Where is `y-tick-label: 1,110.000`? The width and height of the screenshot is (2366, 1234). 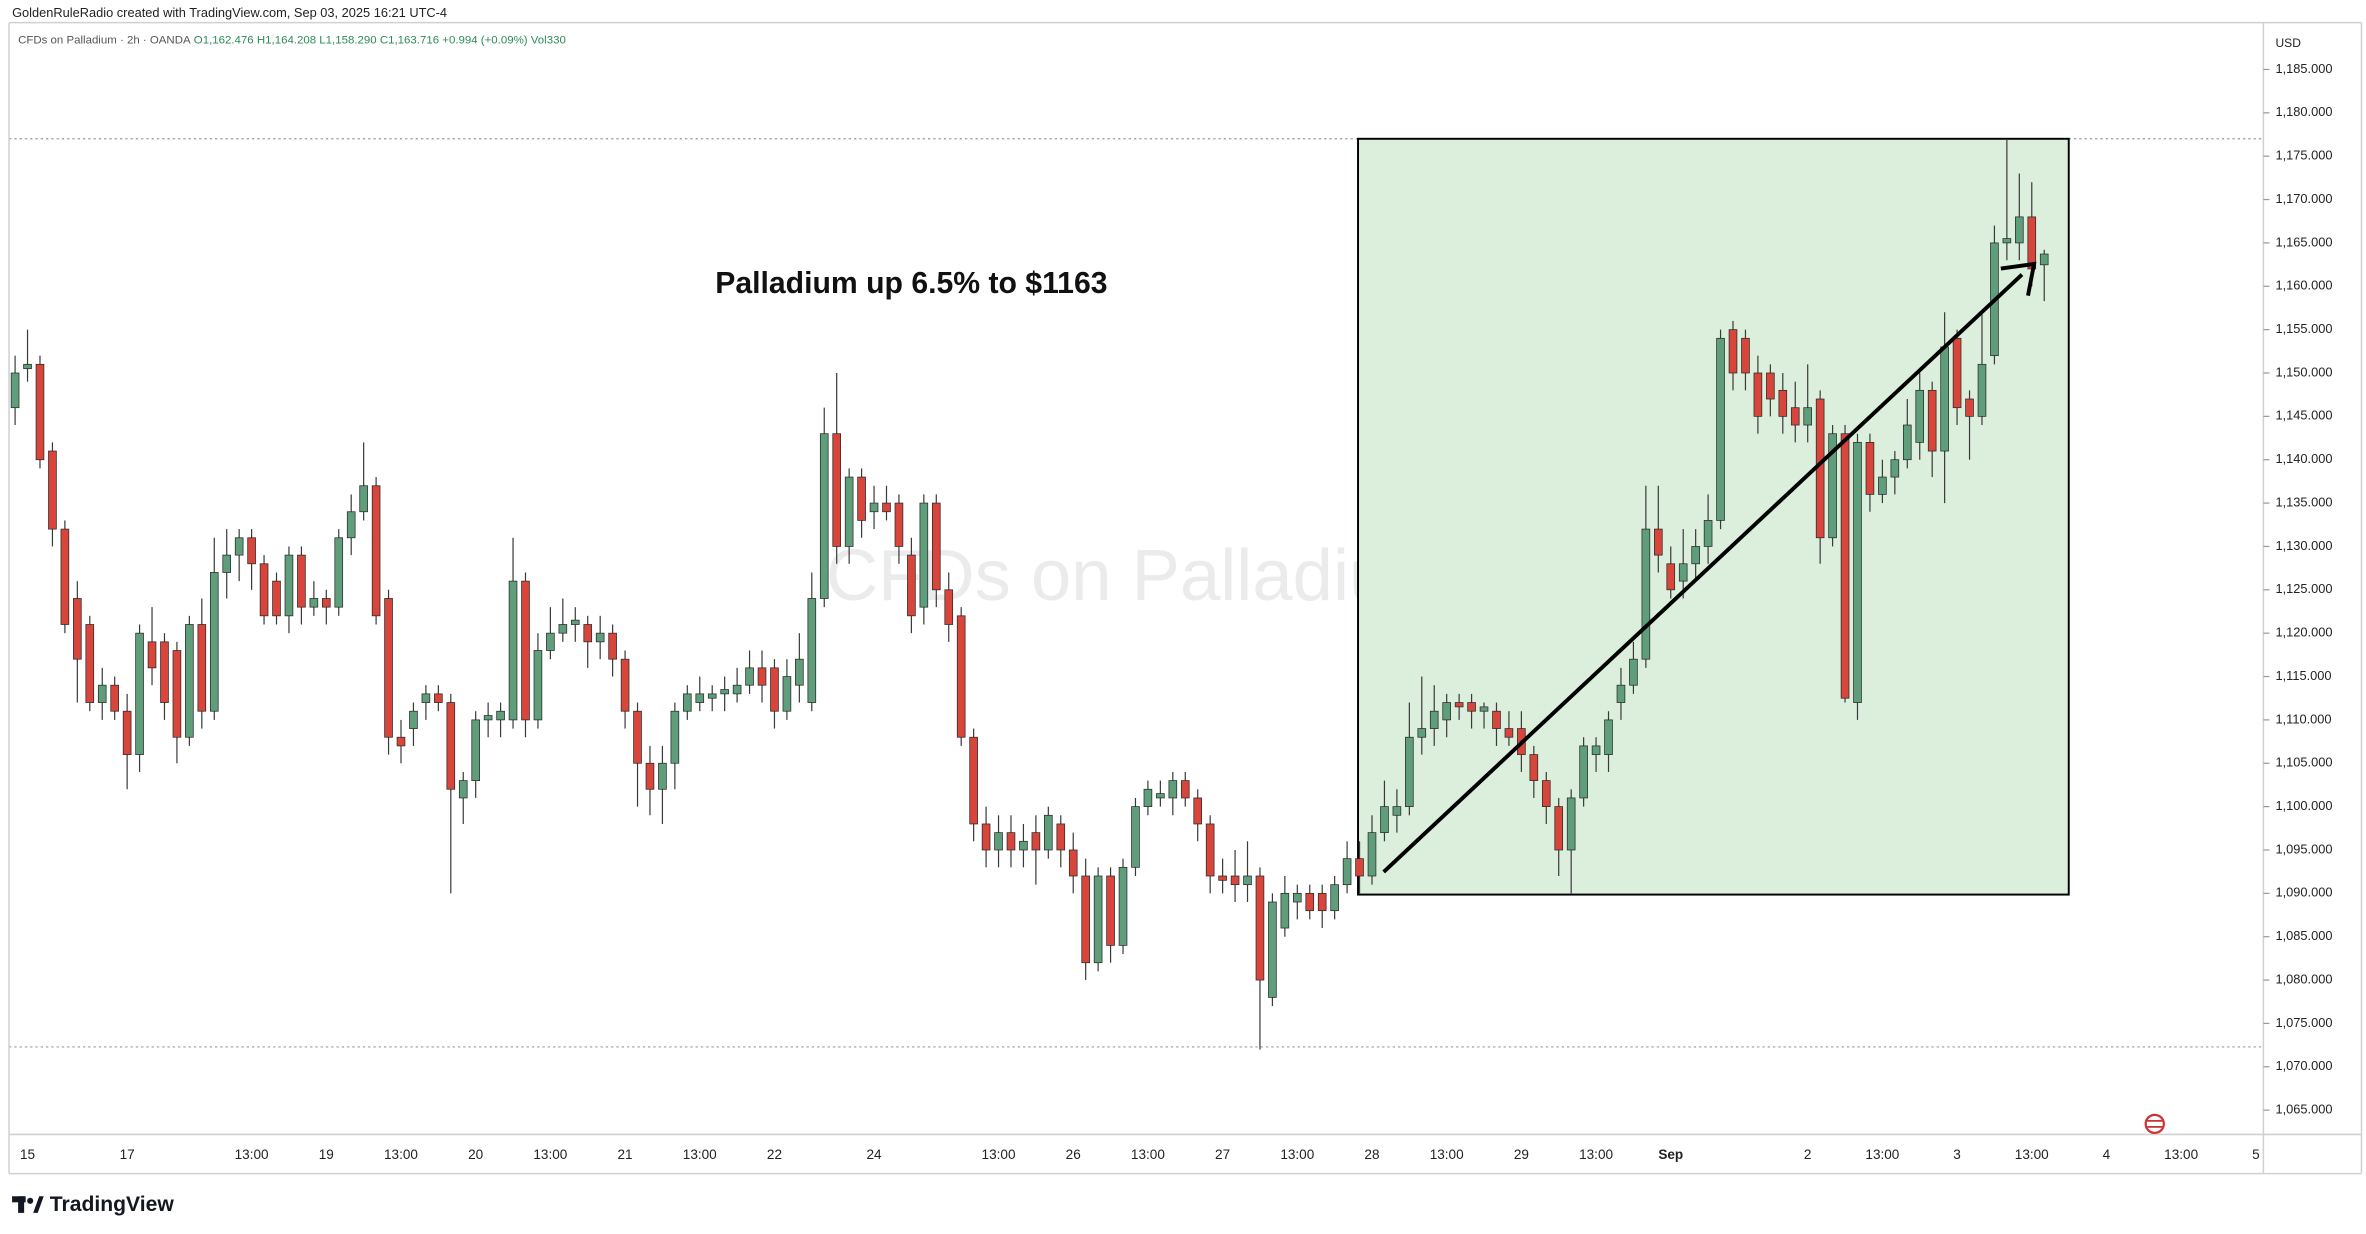 y-tick-label: 1,110.000 is located at coordinates (2303, 718).